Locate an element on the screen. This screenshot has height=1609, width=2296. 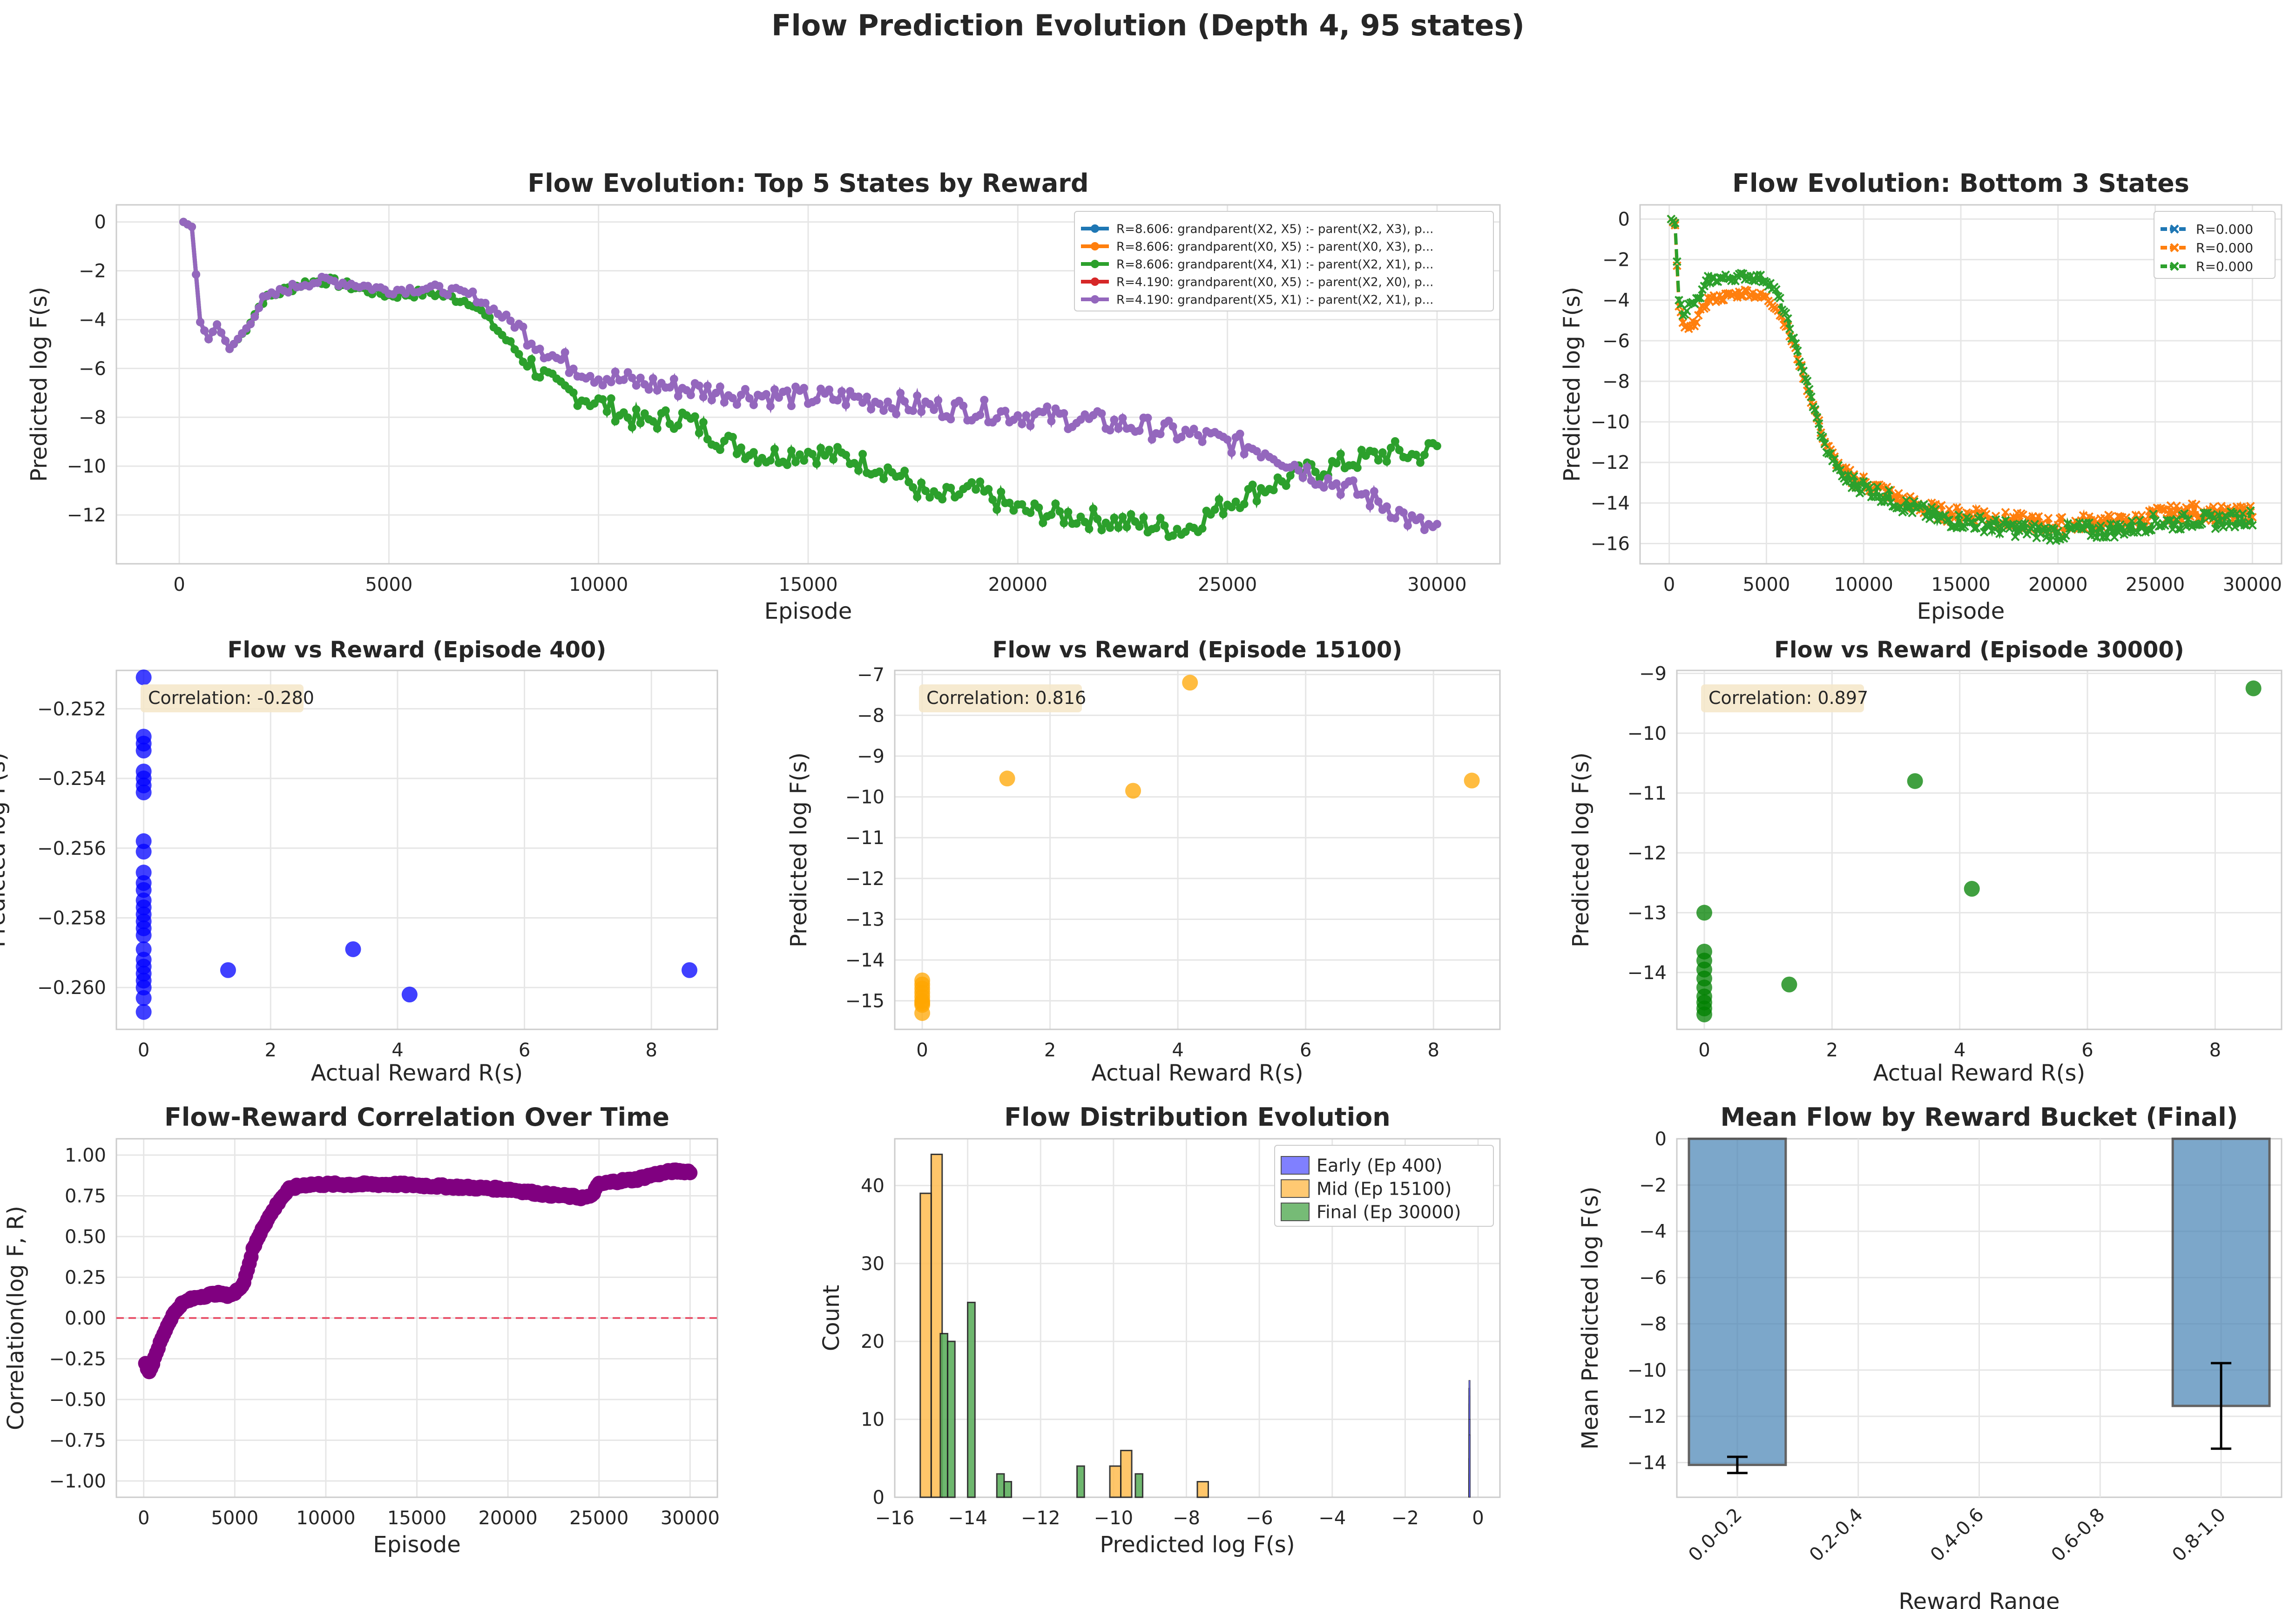
scatter15100-xlabel: Actual Reward R(s) is located at coordinates (1197, 1073).